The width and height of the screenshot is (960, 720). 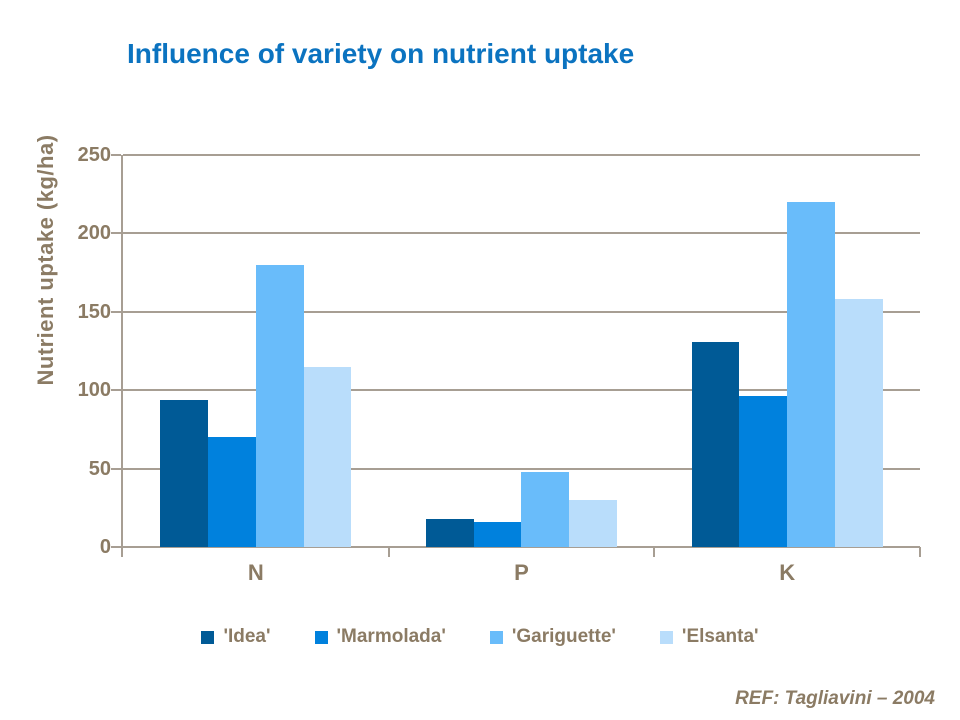 I want to click on bar-p-marmolada, so click(x=497, y=534).